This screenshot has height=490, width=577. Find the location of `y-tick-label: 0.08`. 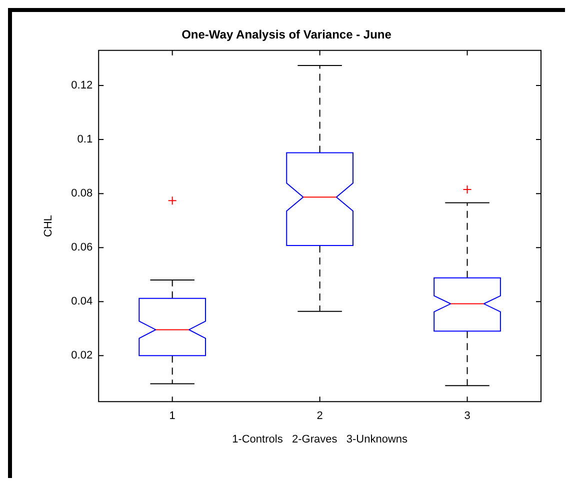

y-tick-label: 0.08 is located at coordinates (82, 194).